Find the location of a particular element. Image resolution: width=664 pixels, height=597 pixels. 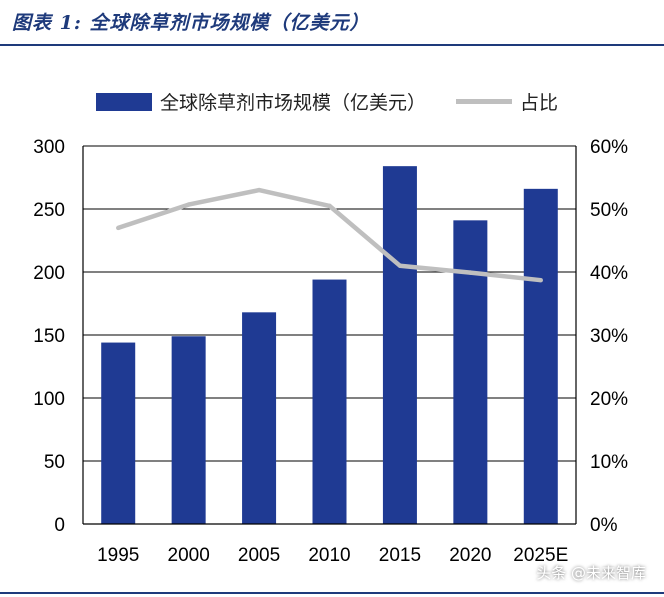

y-right-tick-label: 50% is located at coordinates (609, 210).